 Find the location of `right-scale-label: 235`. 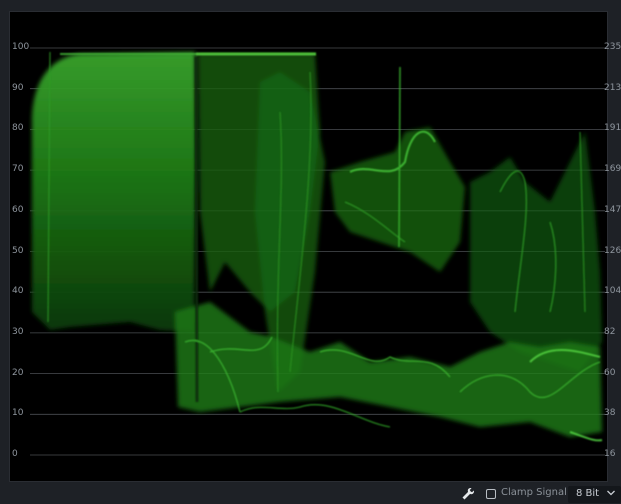

right-scale-label: 235 is located at coordinates (612, 47).